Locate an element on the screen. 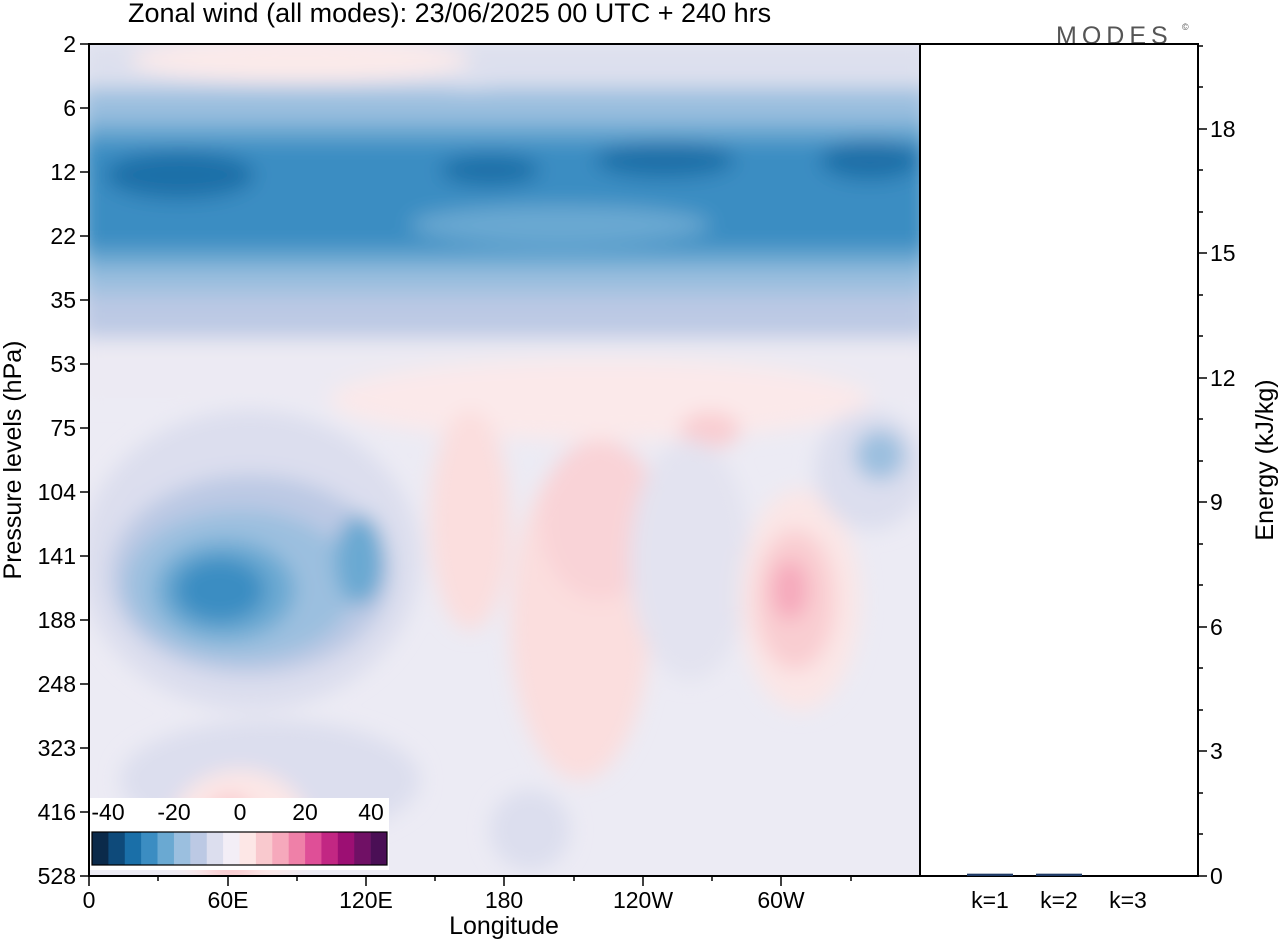  x-tick-marks is located at coordinates (470, 881).